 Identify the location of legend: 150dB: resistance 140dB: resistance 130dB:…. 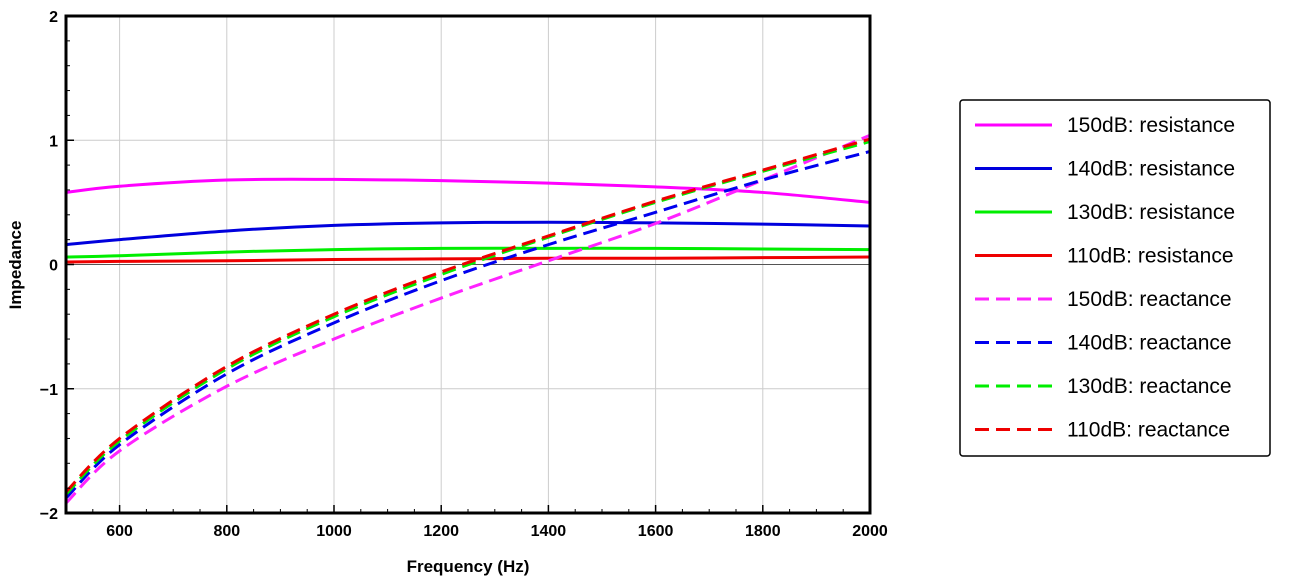
(1115, 278).